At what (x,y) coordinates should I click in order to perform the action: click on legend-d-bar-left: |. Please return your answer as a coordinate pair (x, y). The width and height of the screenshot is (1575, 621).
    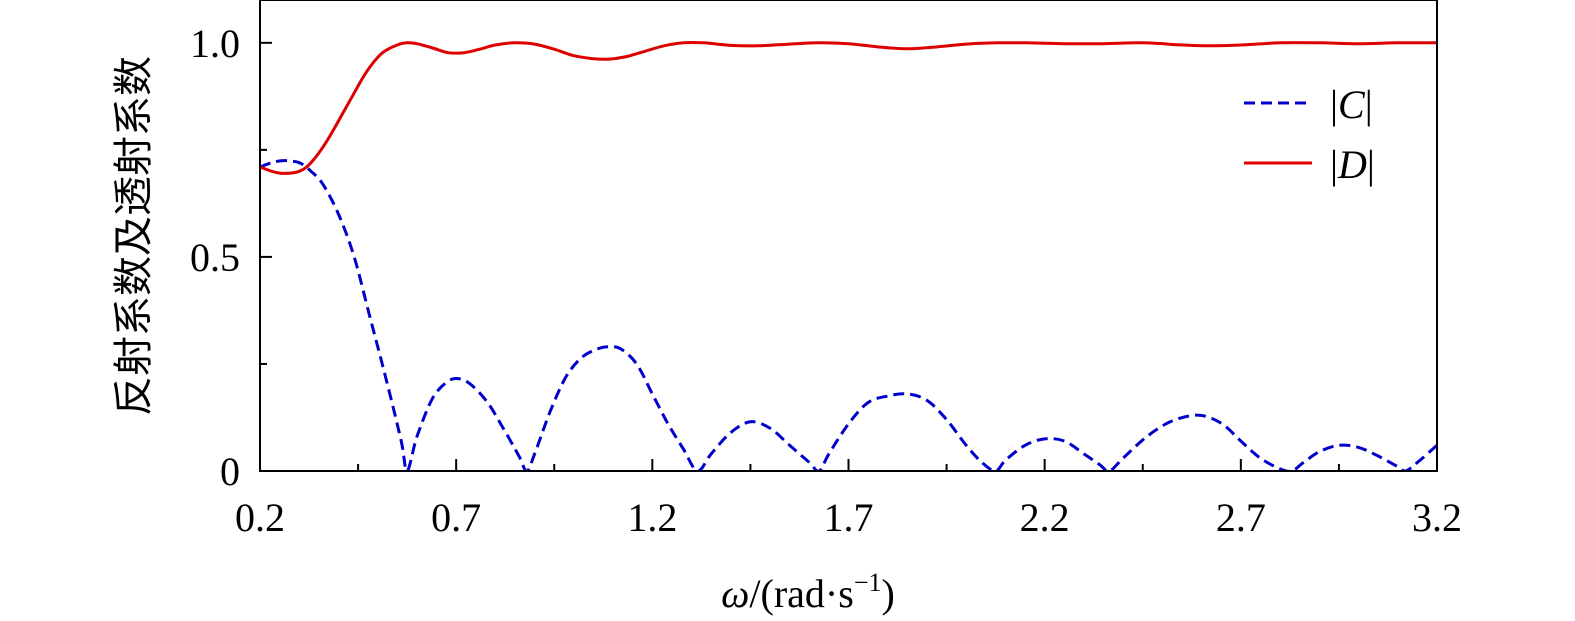
    Looking at the image, I should click on (1334, 164).